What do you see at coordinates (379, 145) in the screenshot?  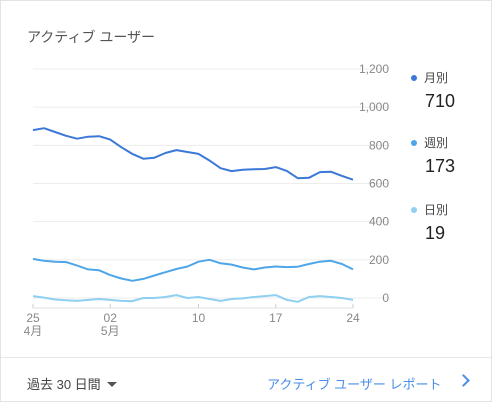 I see `y-tick-label: 800` at bounding box center [379, 145].